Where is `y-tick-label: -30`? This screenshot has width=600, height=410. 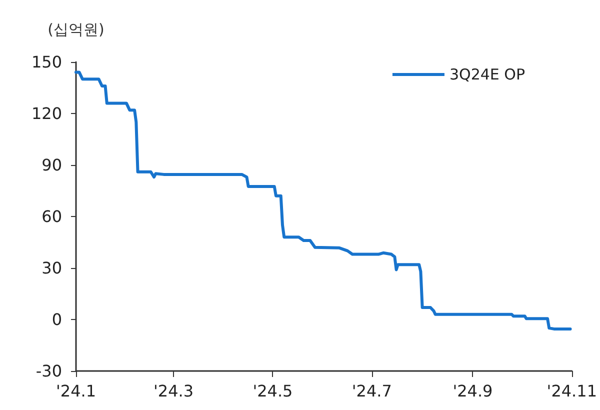 y-tick-label: -30 is located at coordinates (49, 371).